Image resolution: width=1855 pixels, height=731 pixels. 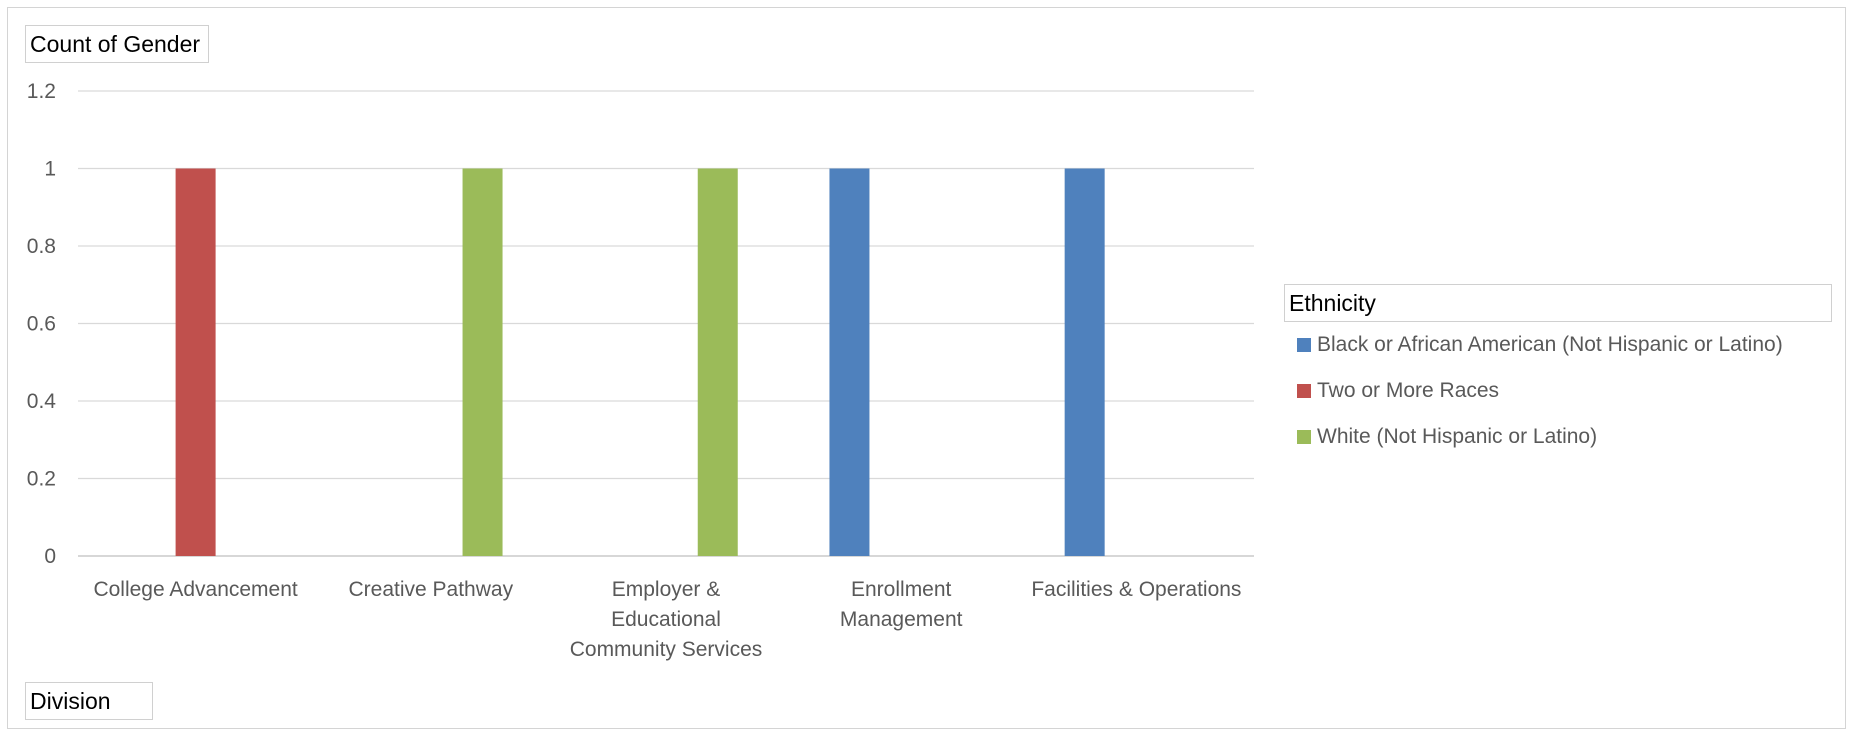 I want to click on y-tick-label: 0.8, so click(x=41, y=246).